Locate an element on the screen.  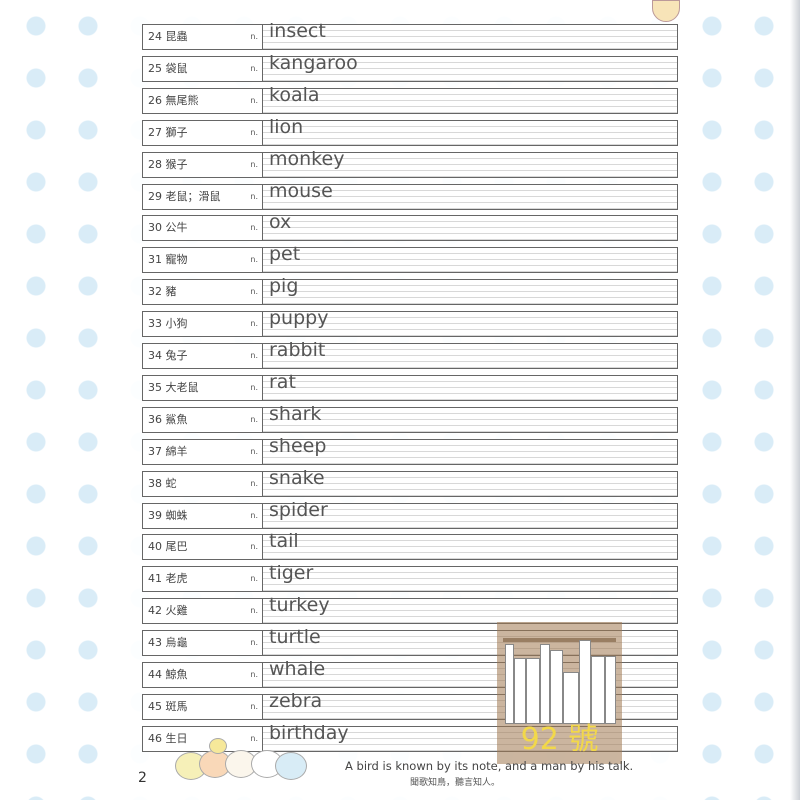
item-number: 44 is located at coordinates (155, 674).